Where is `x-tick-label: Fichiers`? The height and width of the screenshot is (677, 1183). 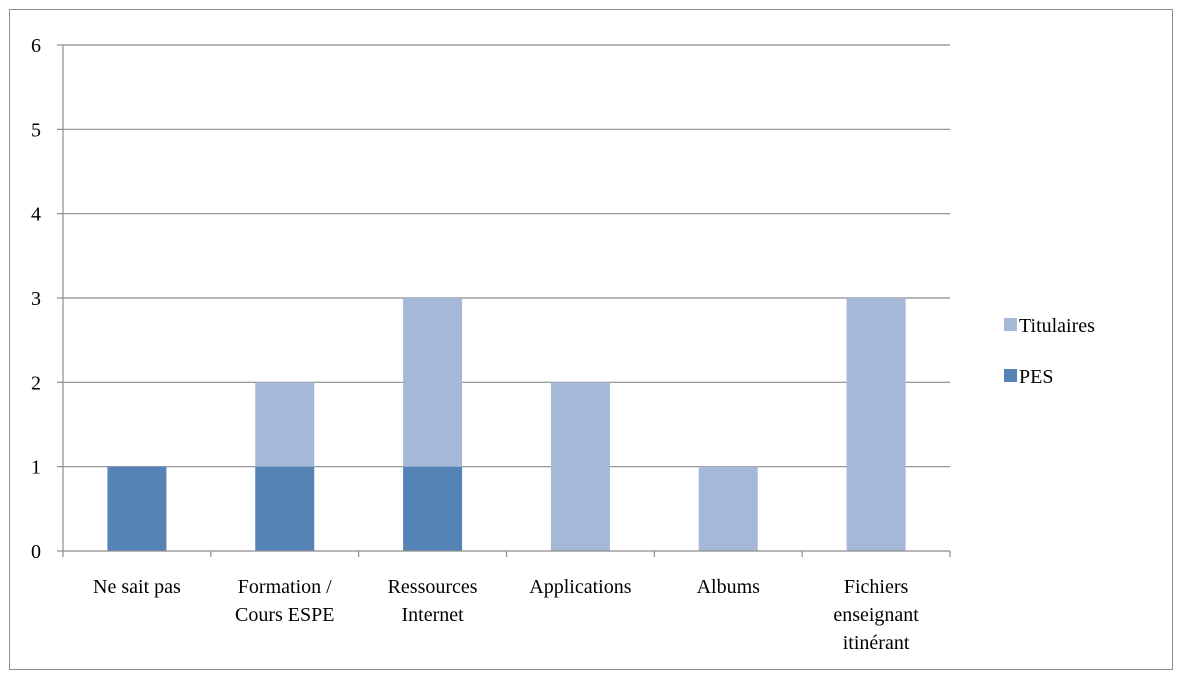 x-tick-label: Fichiers is located at coordinates (876, 587).